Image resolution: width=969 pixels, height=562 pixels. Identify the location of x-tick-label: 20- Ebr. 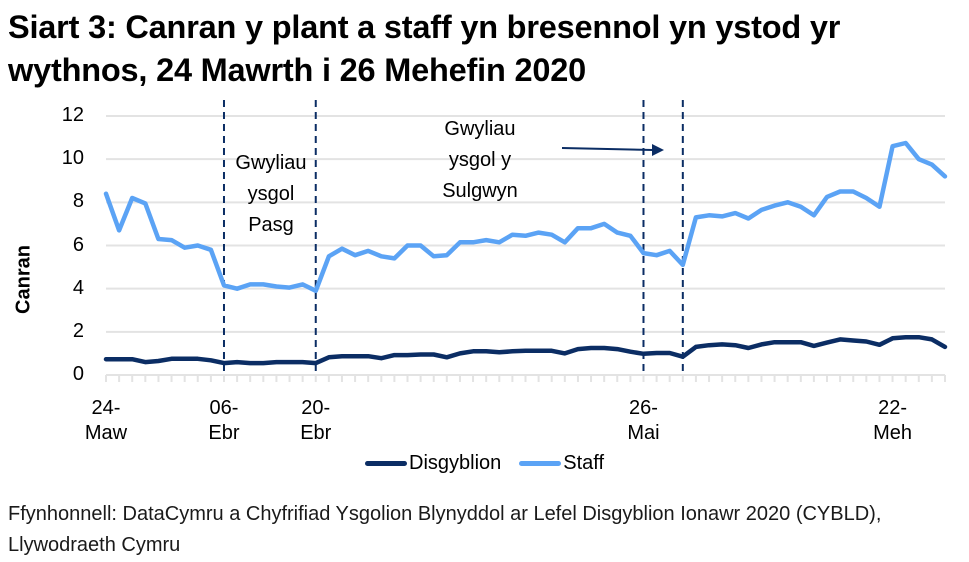
(316, 420).